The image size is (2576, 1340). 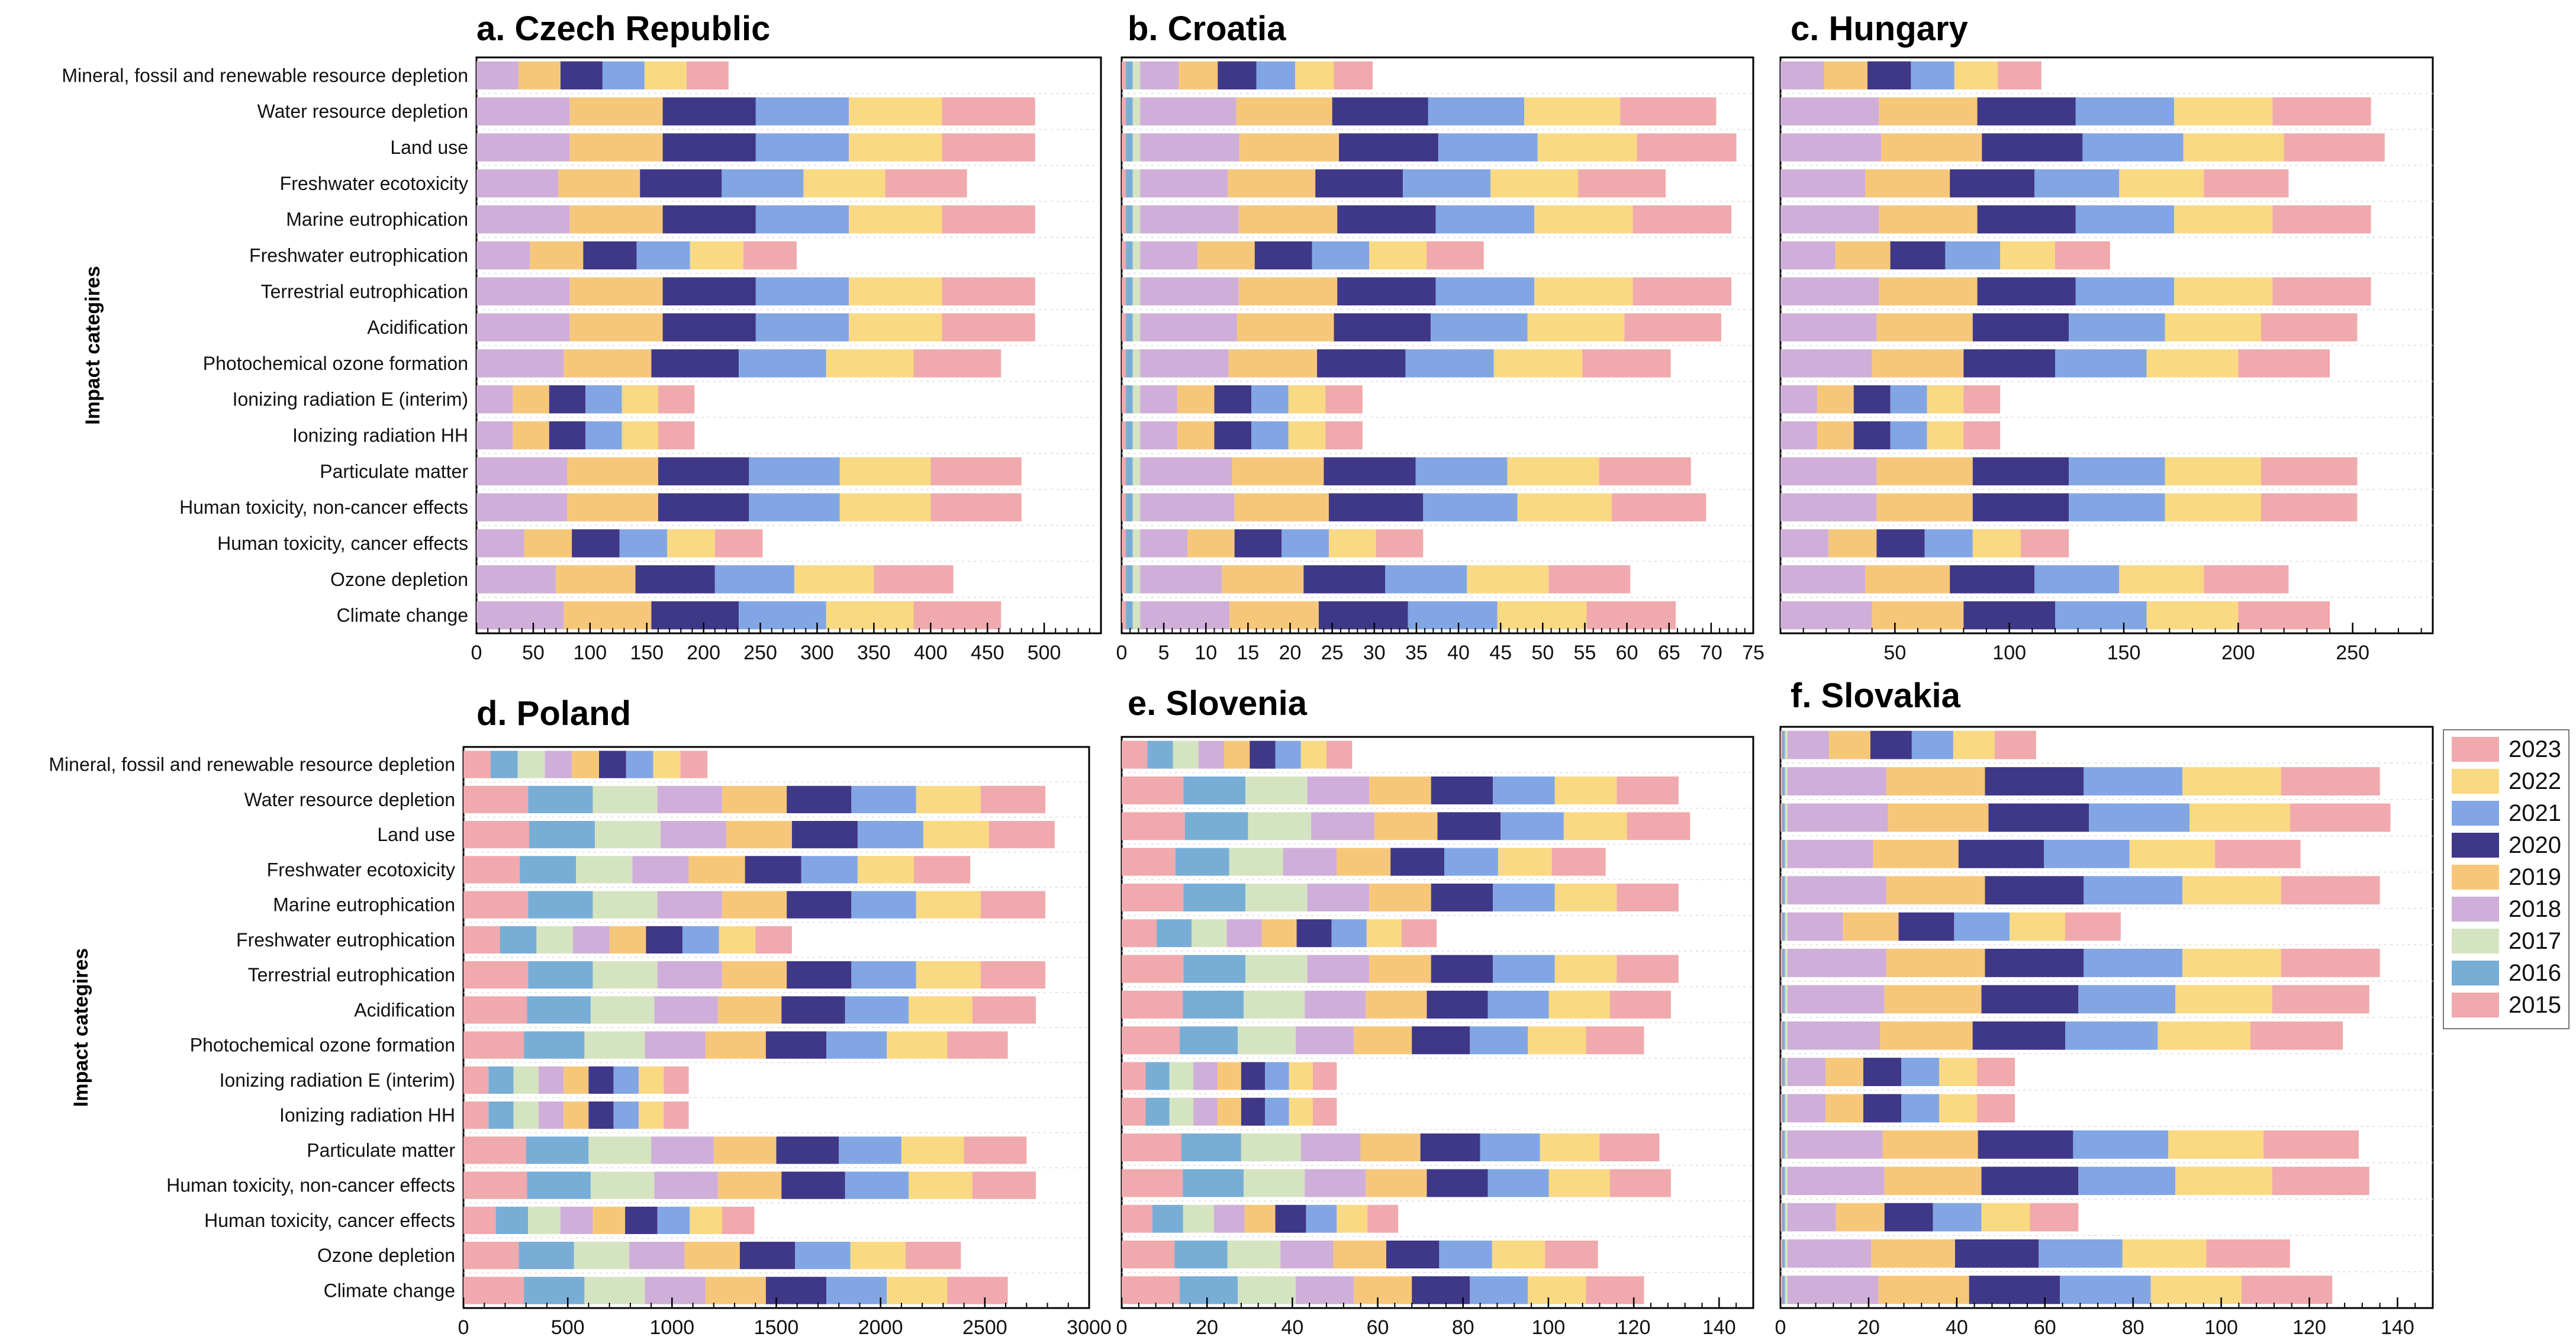 What do you see at coordinates (1292, 1327) in the screenshot?
I see `tick-label: 40` at bounding box center [1292, 1327].